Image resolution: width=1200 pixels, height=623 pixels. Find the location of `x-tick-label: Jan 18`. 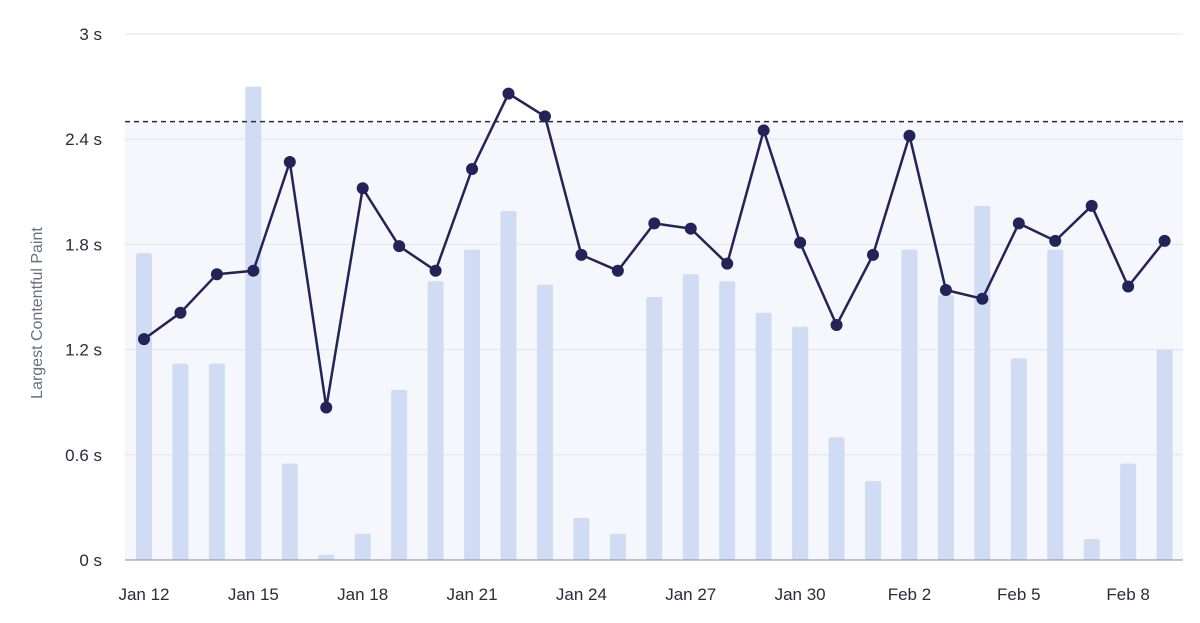

x-tick-label: Jan 18 is located at coordinates (362, 594).